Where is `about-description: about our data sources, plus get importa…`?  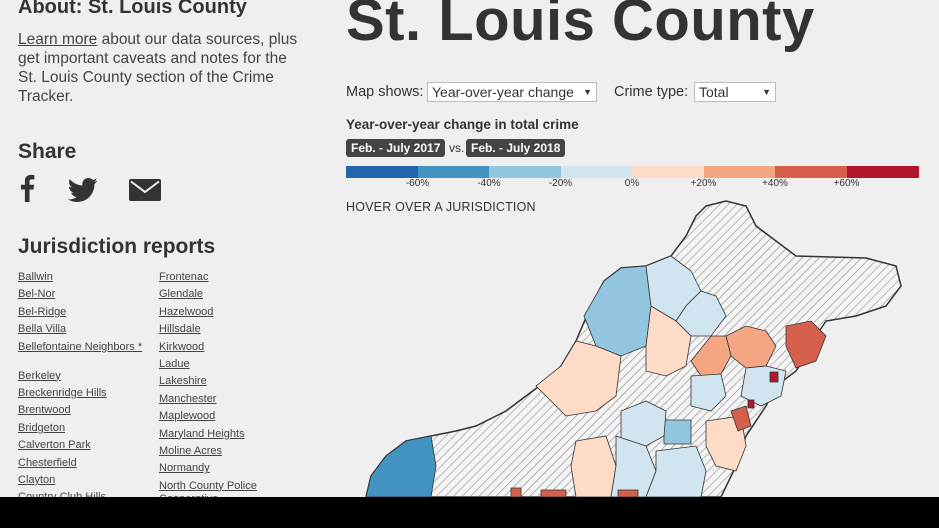 about-description: about our data sources, plus get importa… is located at coordinates (158, 68).